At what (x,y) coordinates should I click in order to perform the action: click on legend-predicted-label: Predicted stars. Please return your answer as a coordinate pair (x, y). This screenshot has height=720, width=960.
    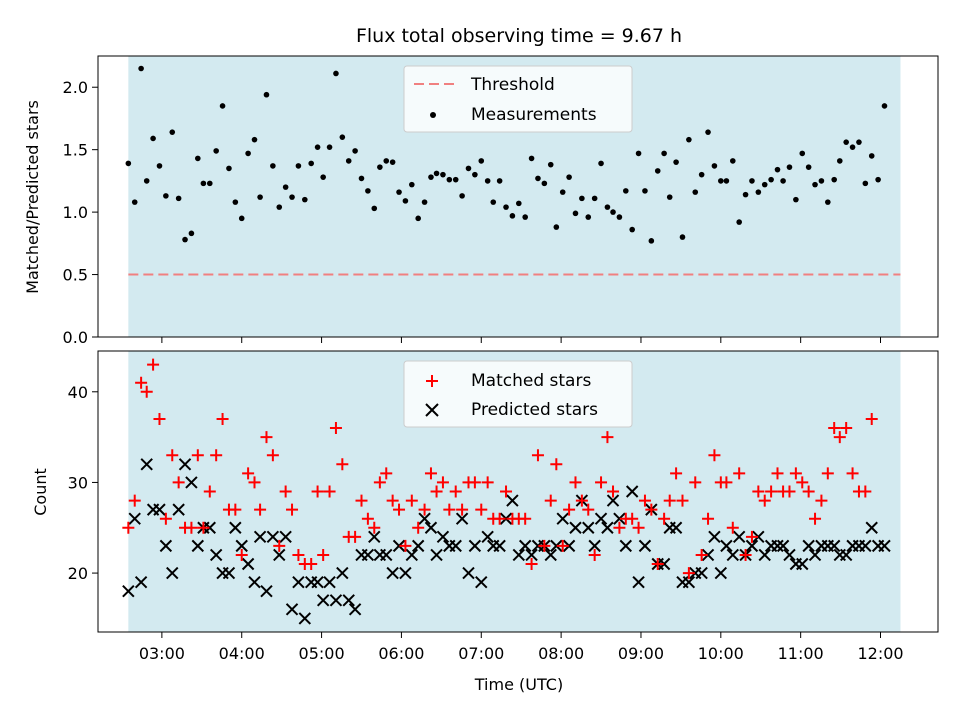
    Looking at the image, I should click on (534, 410).